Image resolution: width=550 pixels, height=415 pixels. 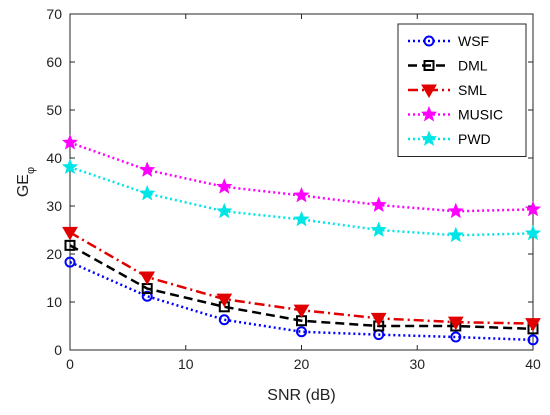 What do you see at coordinates (54, 110) in the screenshot?
I see `y-tick-label: 50` at bounding box center [54, 110].